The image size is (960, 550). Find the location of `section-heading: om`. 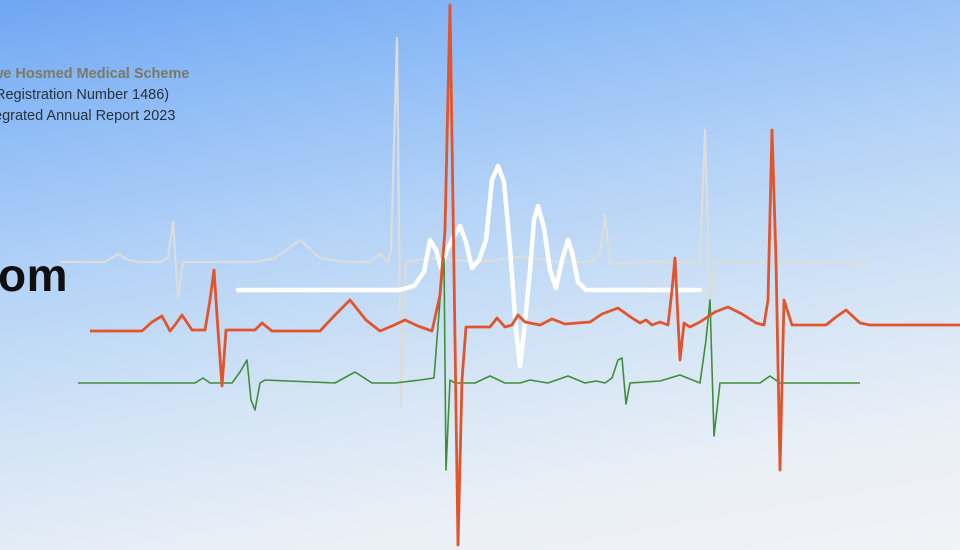

section-heading: om is located at coordinates (34, 275).